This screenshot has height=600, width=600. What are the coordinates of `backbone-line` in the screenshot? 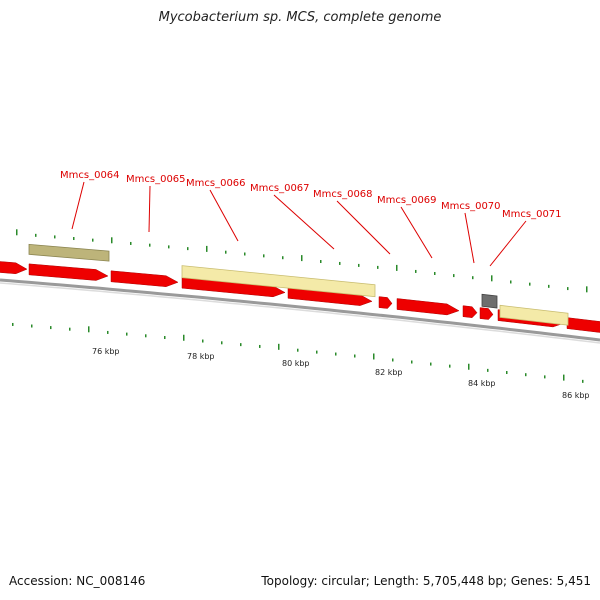 It's located at (300, 310).